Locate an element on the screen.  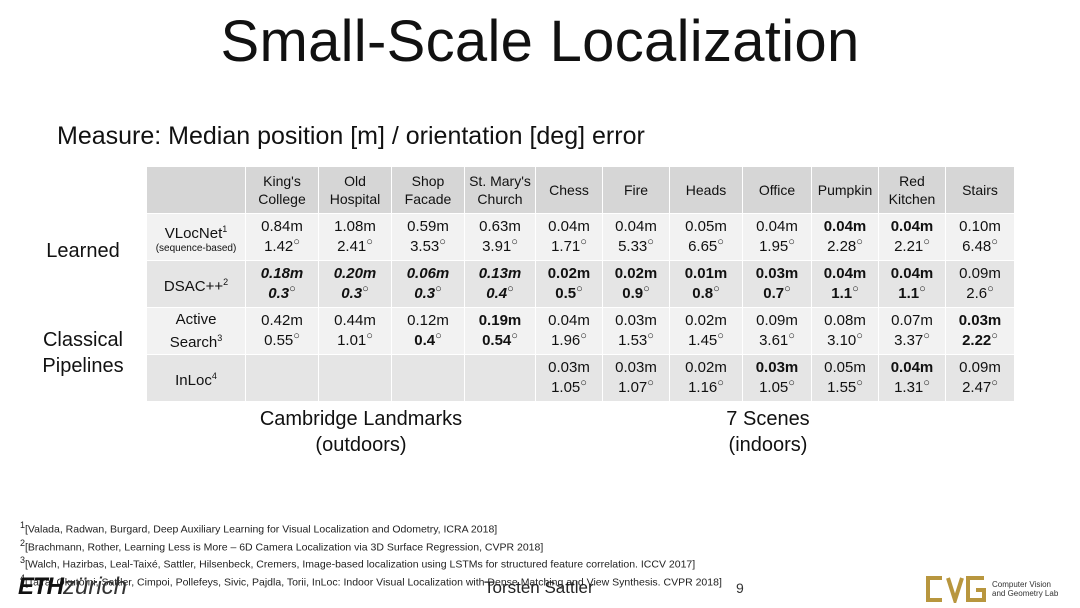
column-header-line1: Stairs is located at coordinates (980, 190).